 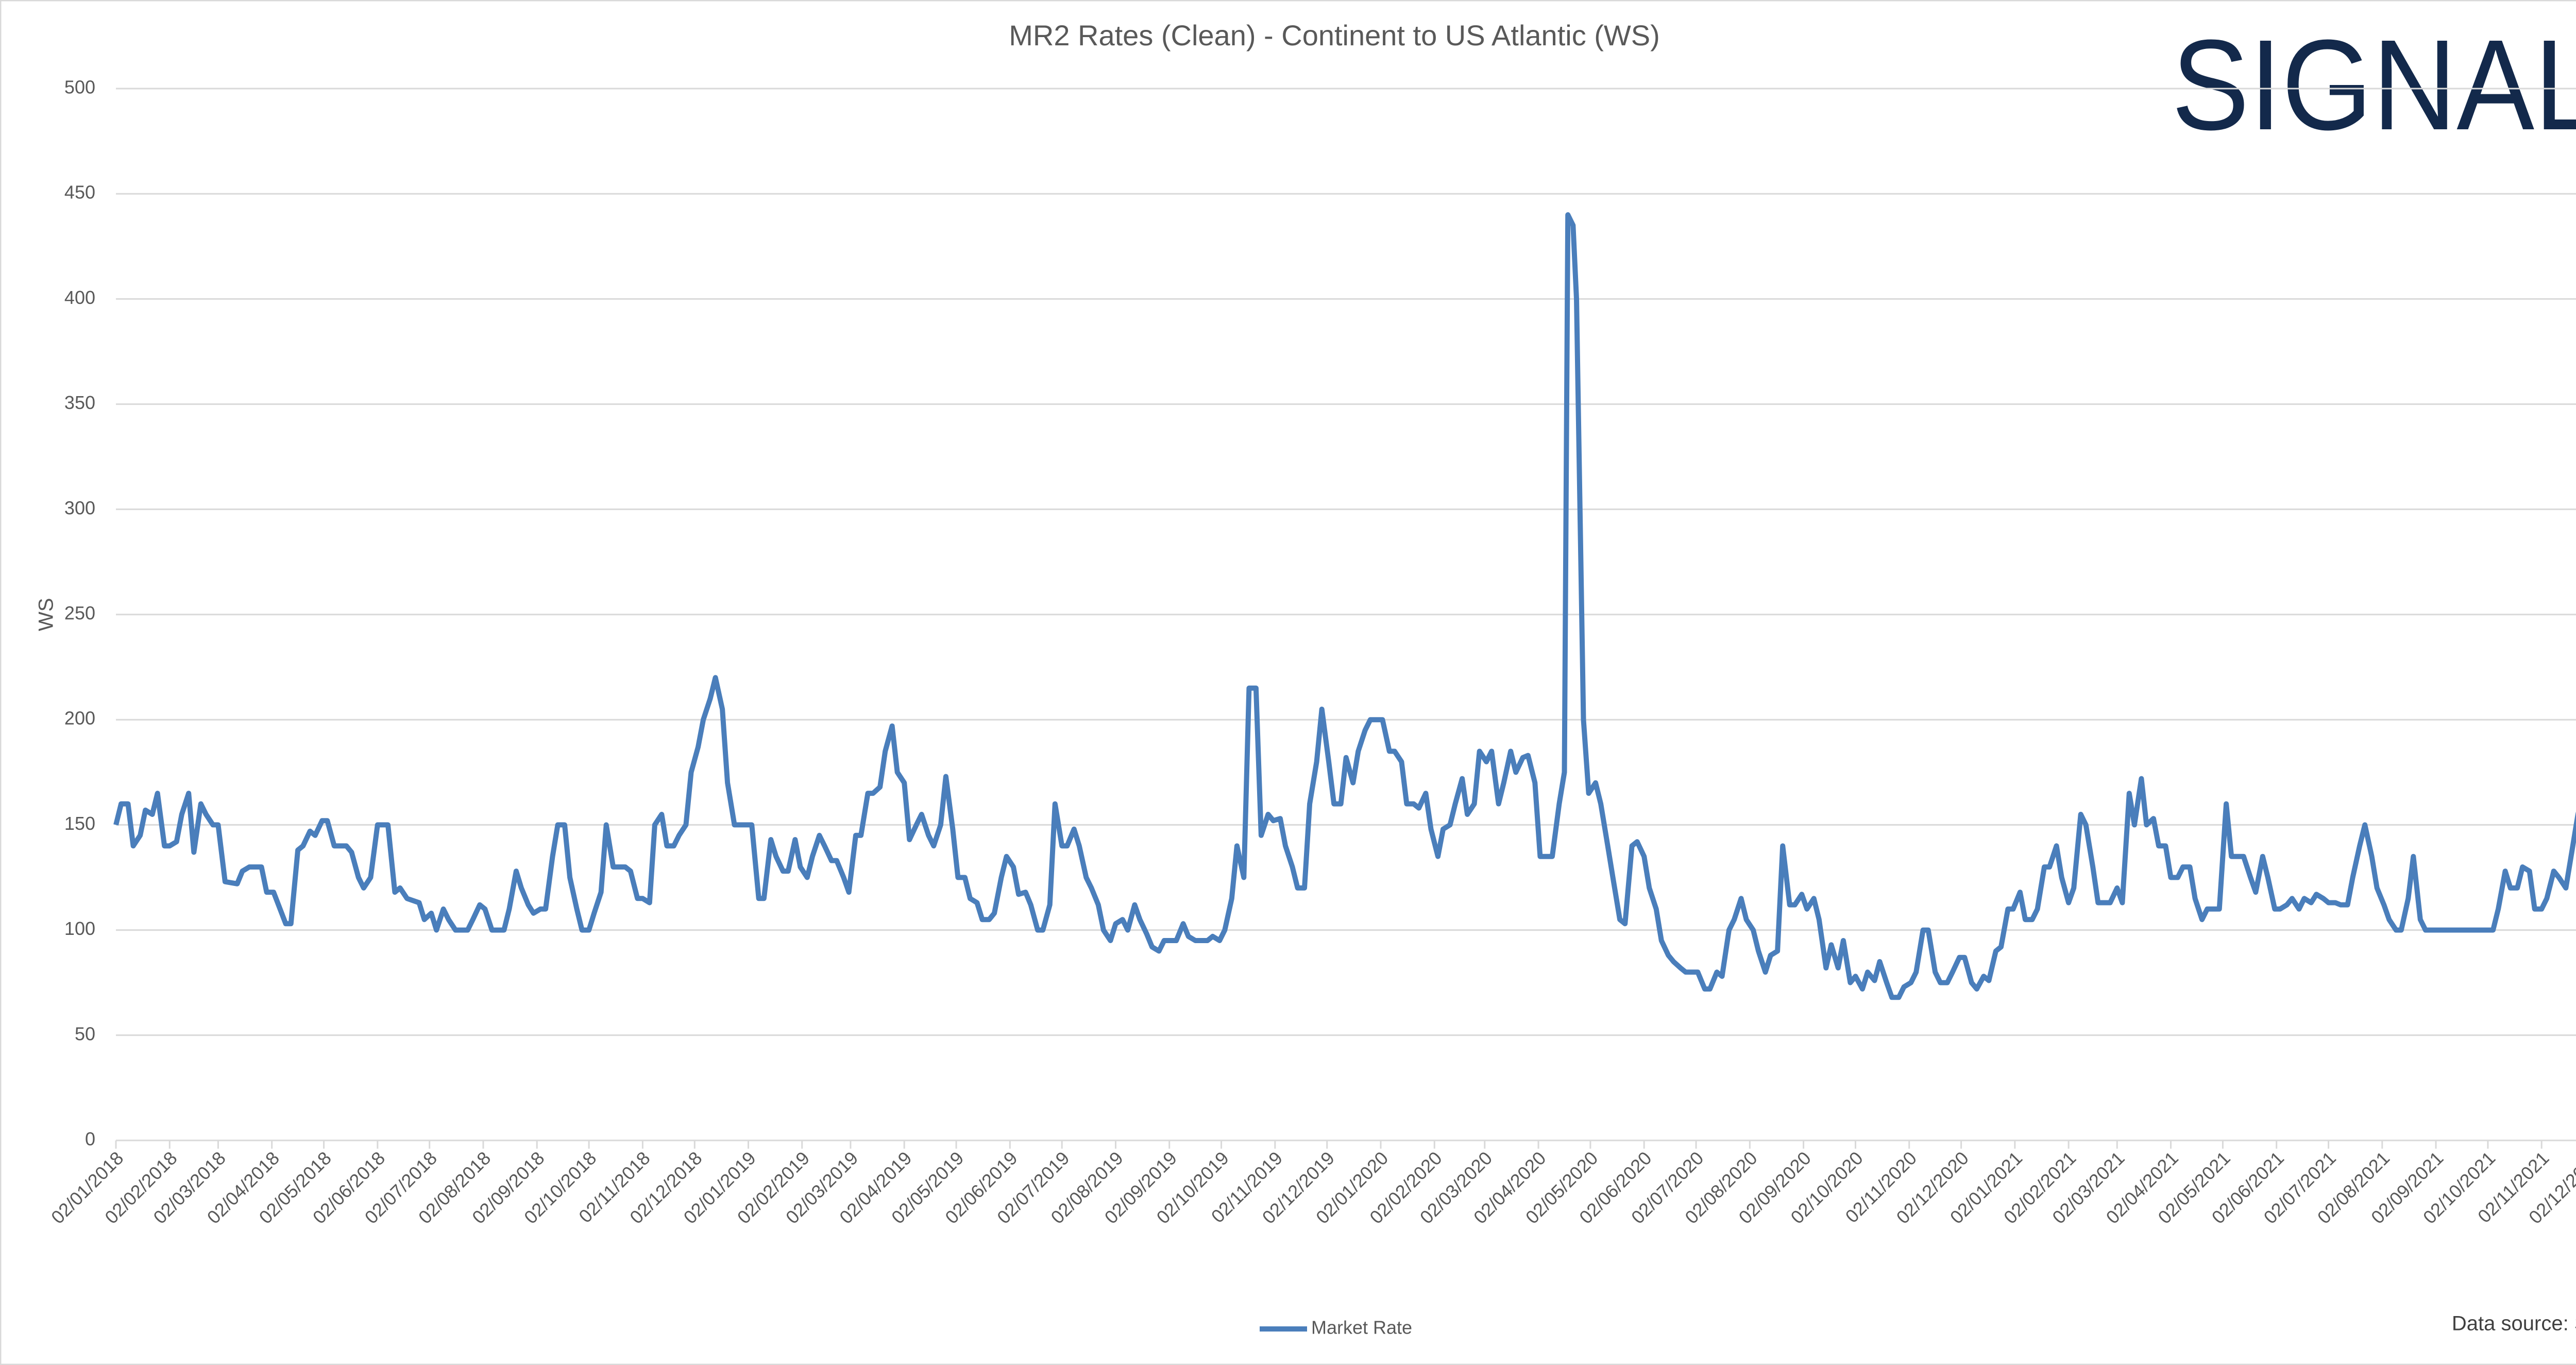 I want to click on y-tick-label: 200, so click(x=79, y=718).